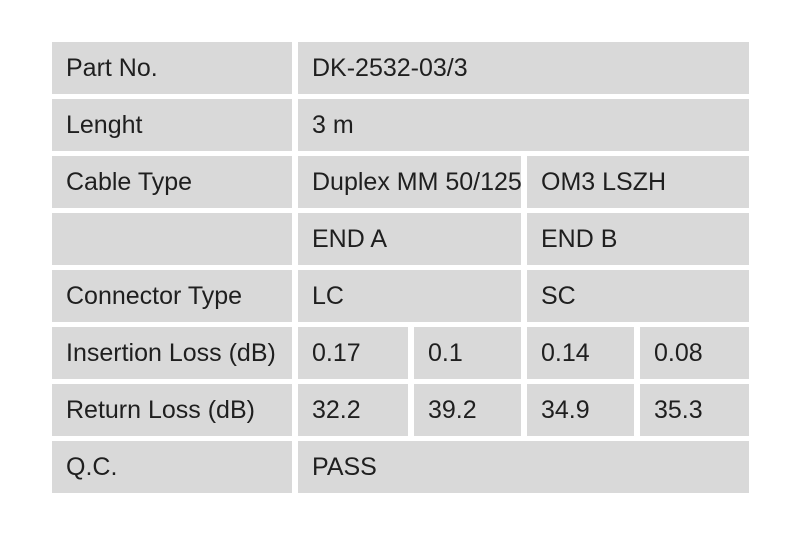  What do you see at coordinates (172, 353) in the screenshot?
I see `insertion-loss-label: Insertion Loss (dB)` at bounding box center [172, 353].